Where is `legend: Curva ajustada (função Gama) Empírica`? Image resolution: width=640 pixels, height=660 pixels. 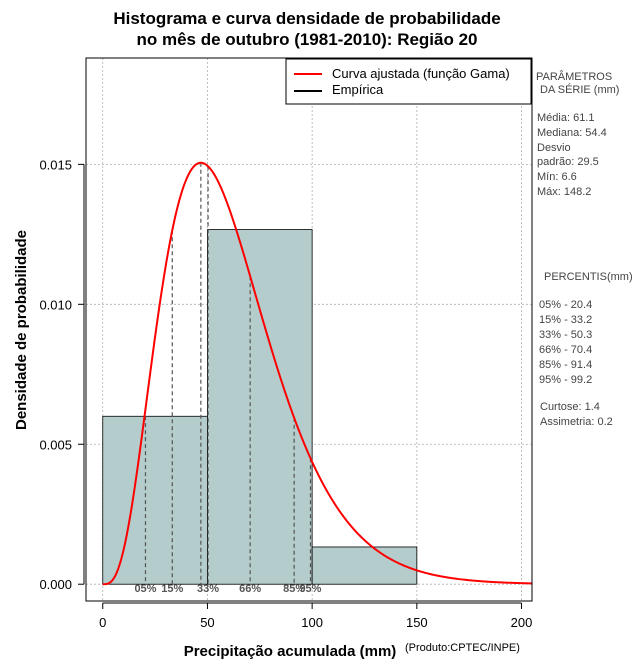 legend: Curva ajustada (função Gama) Empírica is located at coordinates (408, 81).